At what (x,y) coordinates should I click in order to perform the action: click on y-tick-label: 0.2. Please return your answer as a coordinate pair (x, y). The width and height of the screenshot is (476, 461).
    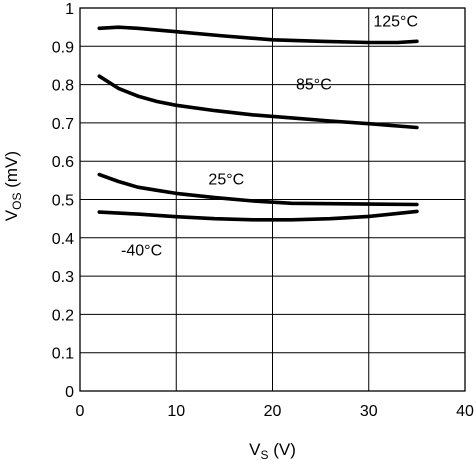
    Looking at the image, I should click on (63, 315).